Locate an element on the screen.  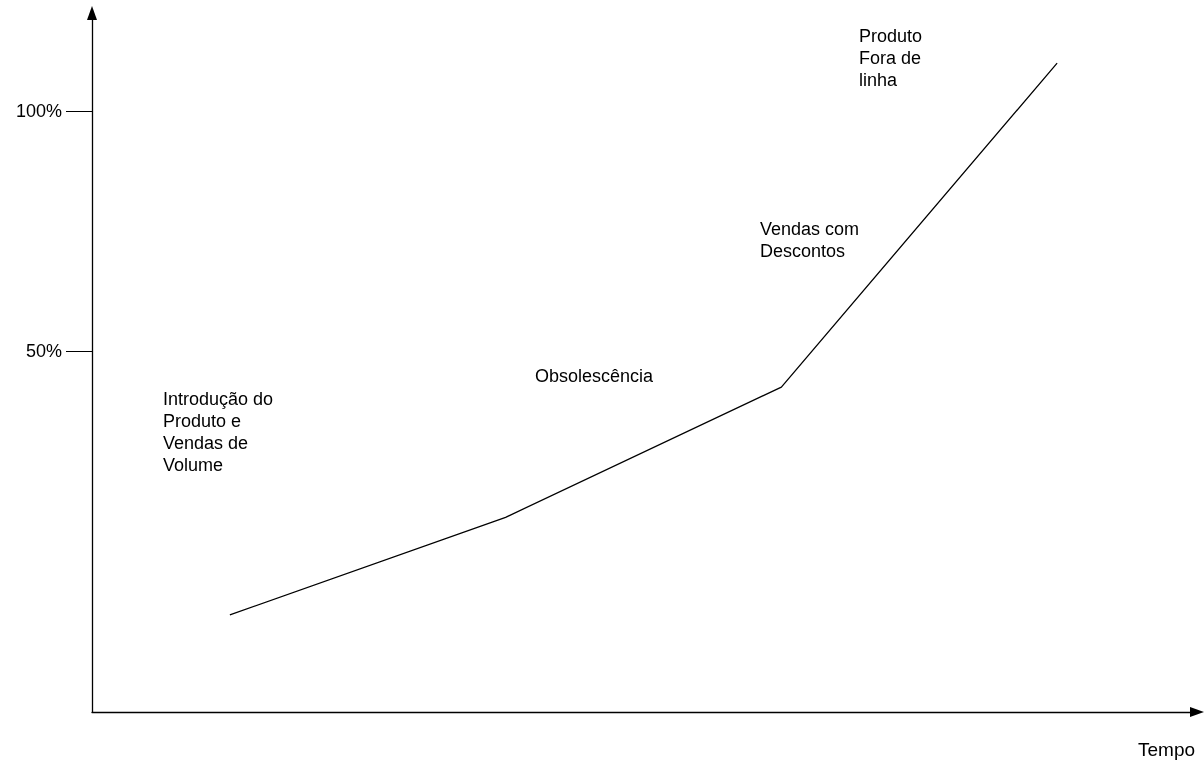
x-axis-title: Tempo is located at coordinates (1167, 749).